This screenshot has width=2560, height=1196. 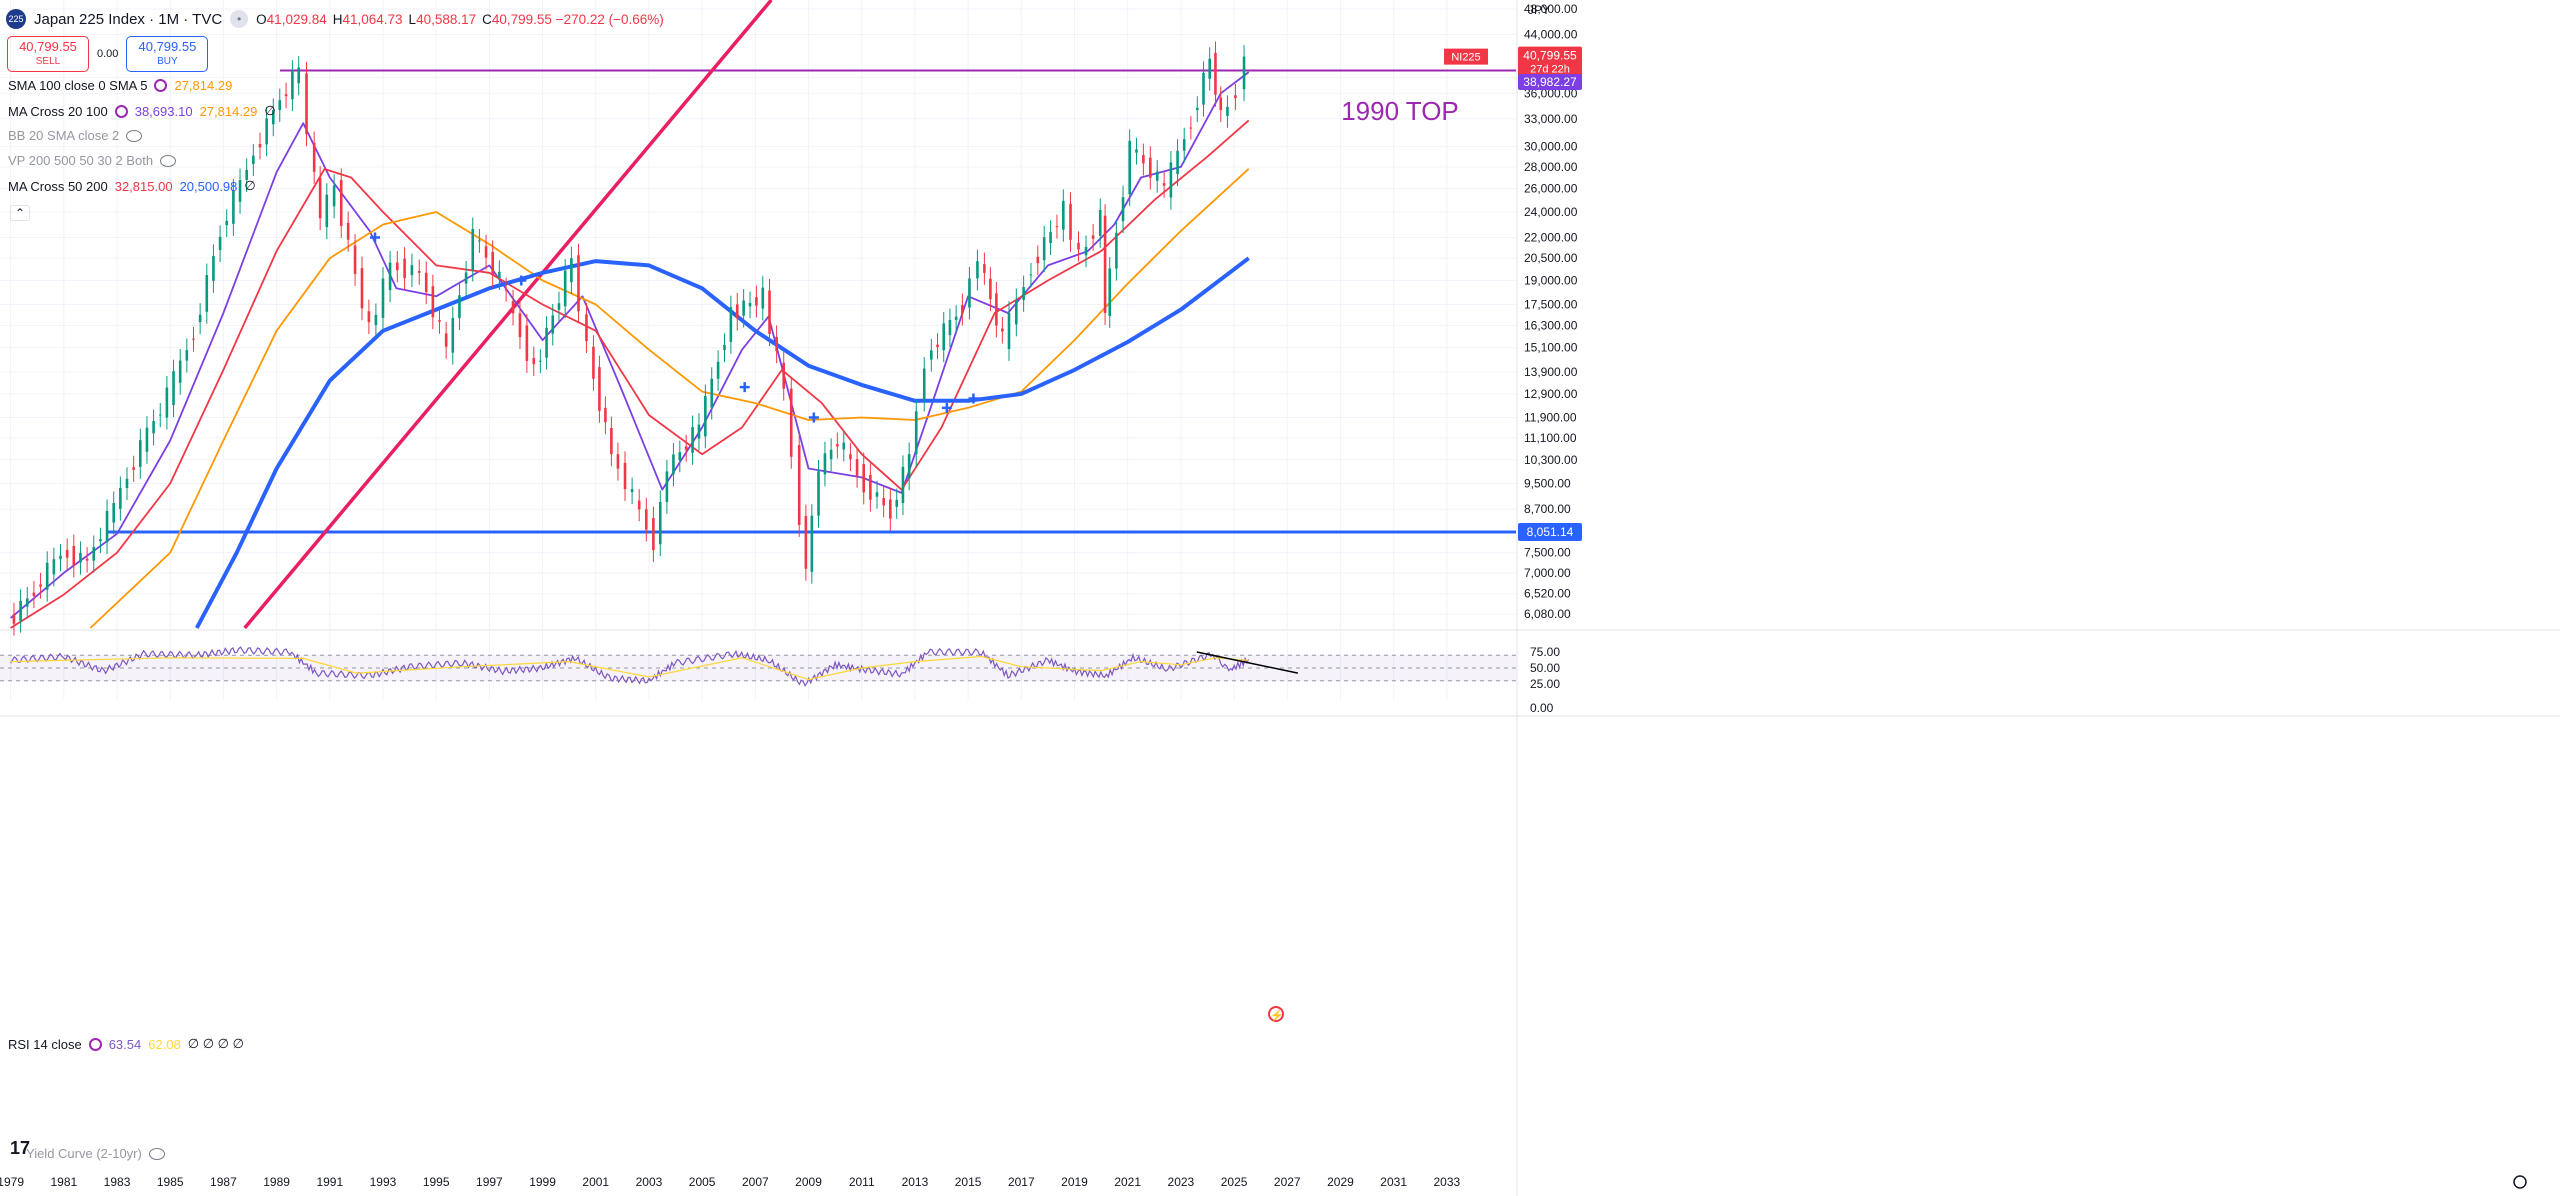 I want to click on indicator-row: SMA 100 close 0 SMA 5 27,814.29, so click(x=120, y=85).